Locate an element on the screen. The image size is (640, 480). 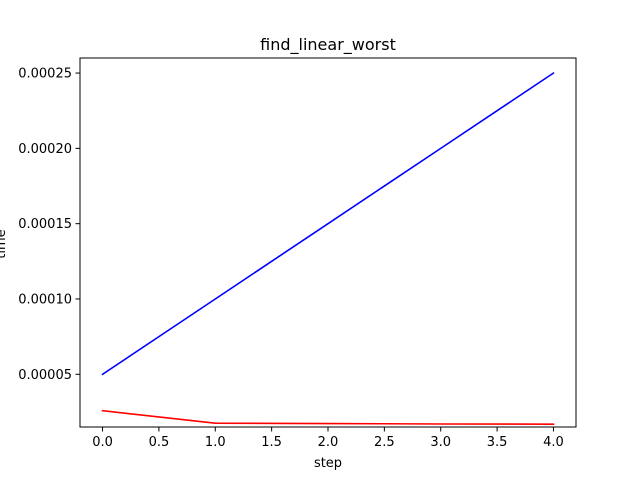
x-axis-label: step is located at coordinates (328, 463).